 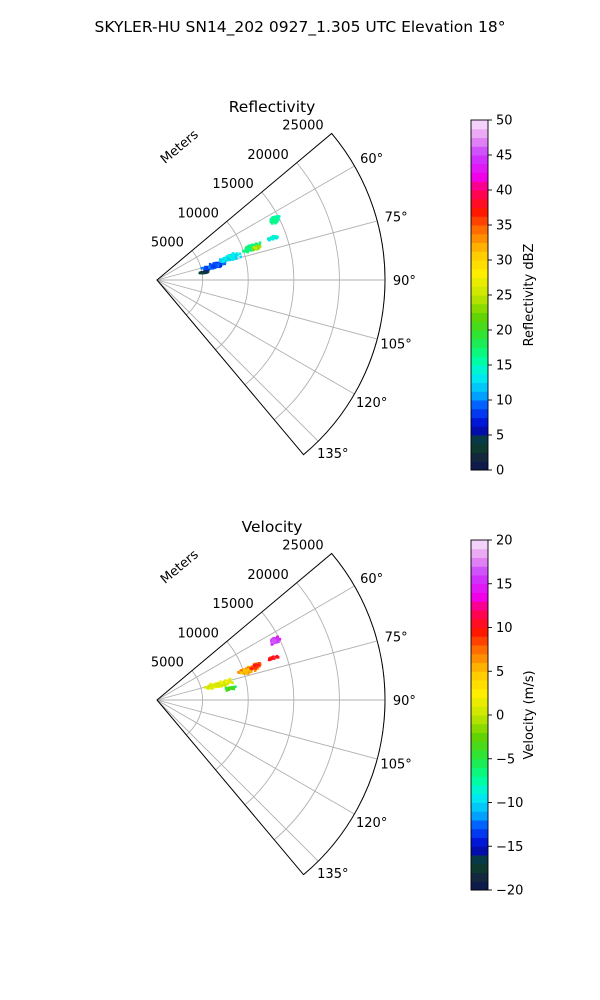 What do you see at coordinates (232, 286) in the screenshot?
I see `range-ring` at bounding box center [232, 286].